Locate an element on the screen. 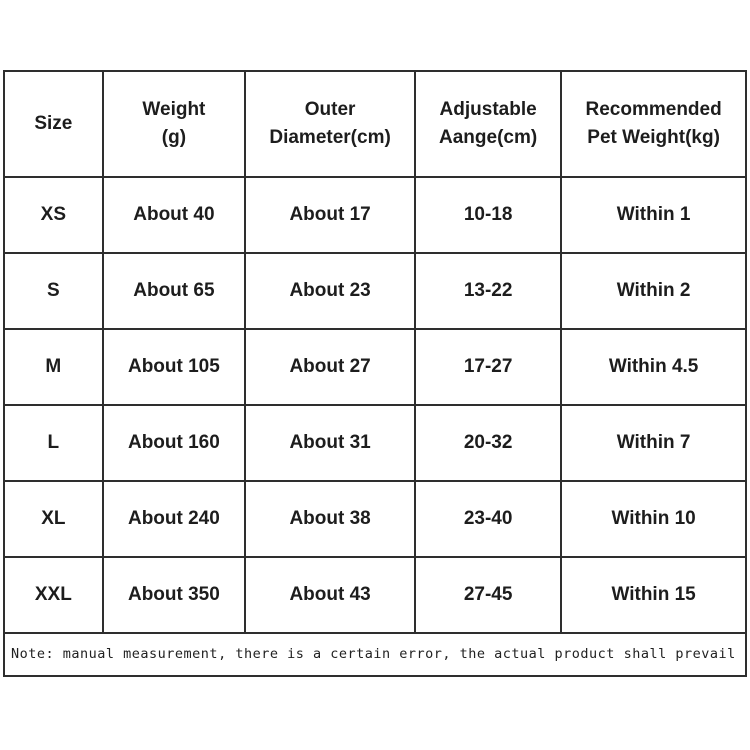 Image resolution: width=750 pixels, height=750 pixels. cell-weight: About 105 is located at coordinates (174, 367).